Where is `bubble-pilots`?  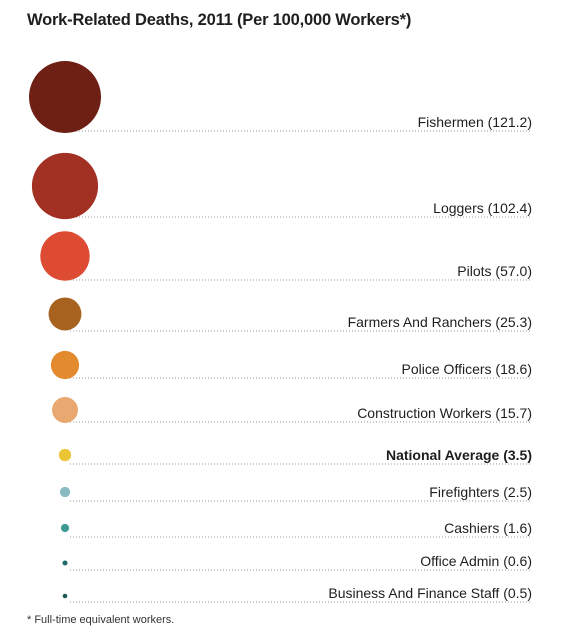
bubble-pilots is located at coordinates (65, 256).